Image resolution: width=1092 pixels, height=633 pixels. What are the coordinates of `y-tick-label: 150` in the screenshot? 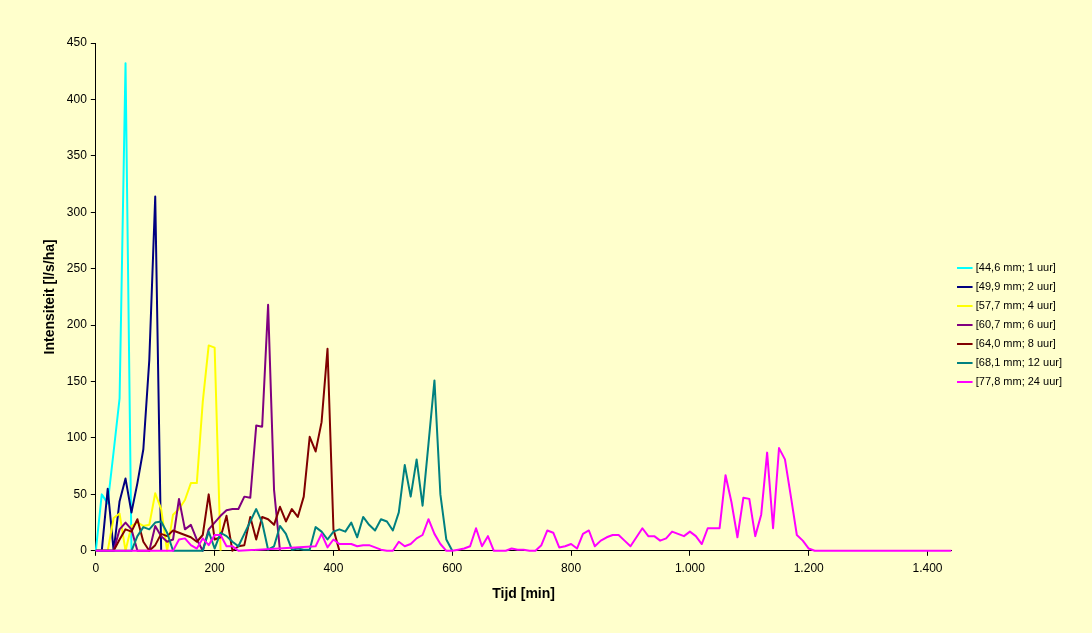 It's located at (77, 380).